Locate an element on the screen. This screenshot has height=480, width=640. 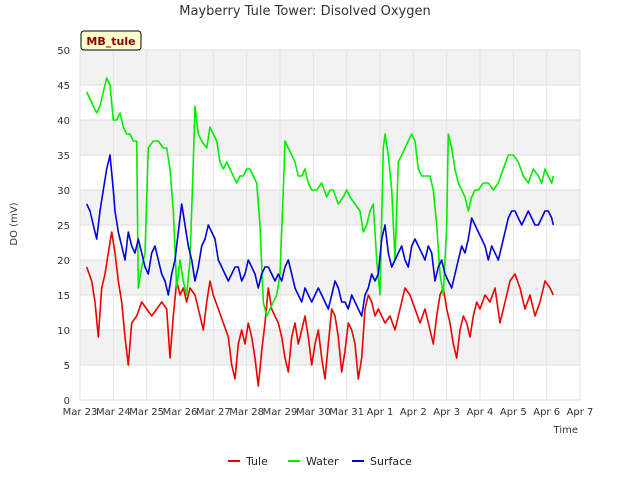
chart-title: Mayberry Tule Tower: Disolved Oxygen is located at coordinates (304, 11).